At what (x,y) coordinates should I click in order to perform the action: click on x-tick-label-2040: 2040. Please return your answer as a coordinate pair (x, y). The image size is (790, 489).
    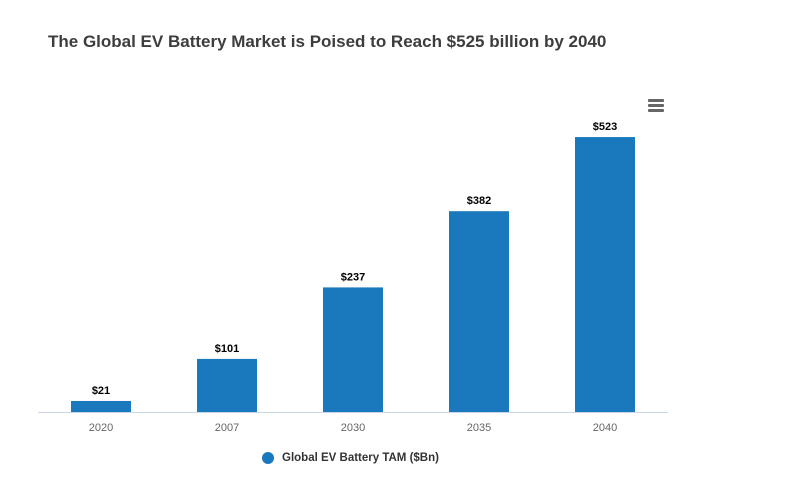
    Looking at the image, I should click on (605, 428).